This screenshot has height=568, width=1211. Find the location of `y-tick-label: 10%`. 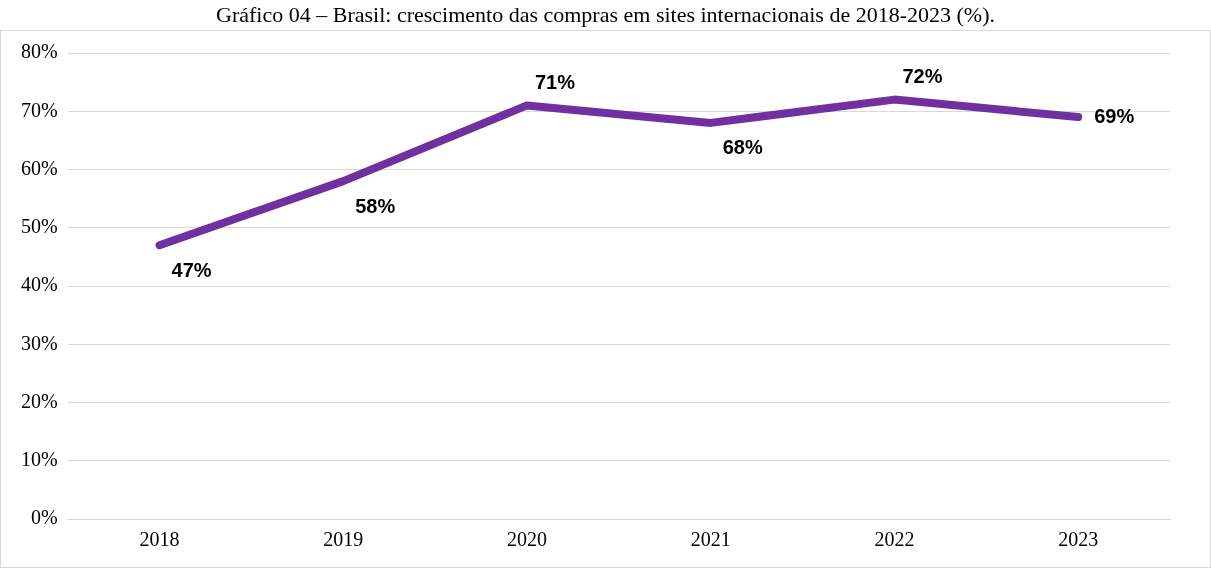

y-tick-label: 10% is located at coordinates (39, 459).